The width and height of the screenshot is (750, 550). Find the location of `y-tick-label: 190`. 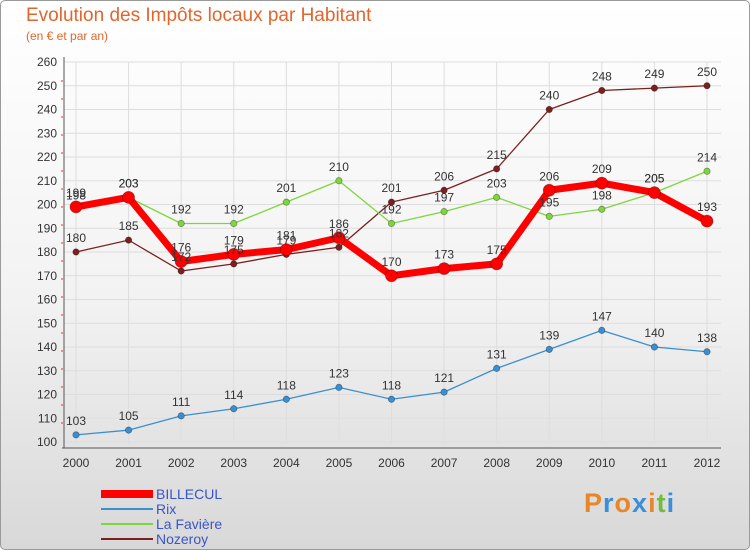

y-tick-label: 190 is located at coordinates (47, 228).